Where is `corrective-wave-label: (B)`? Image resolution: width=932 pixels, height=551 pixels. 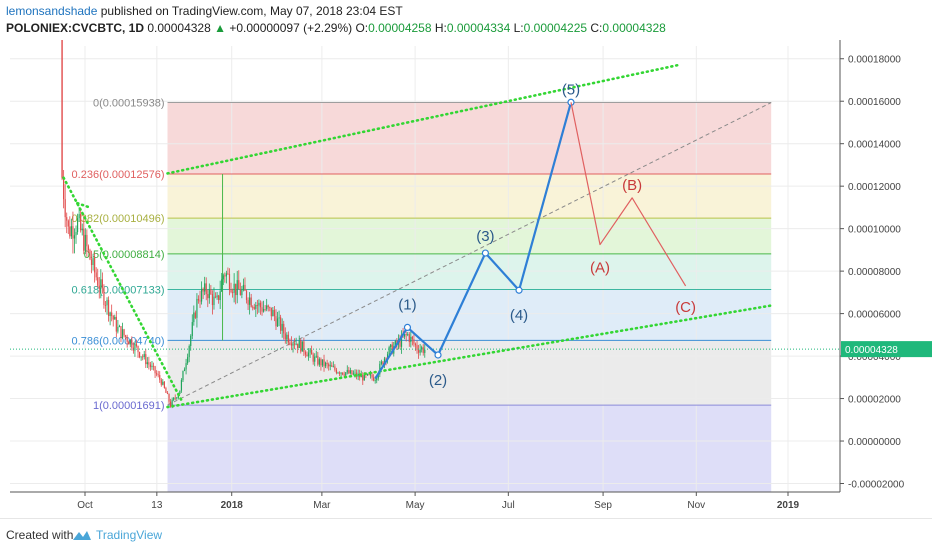 corrective-wave-label: (B) is located at coordinates (632, 185).